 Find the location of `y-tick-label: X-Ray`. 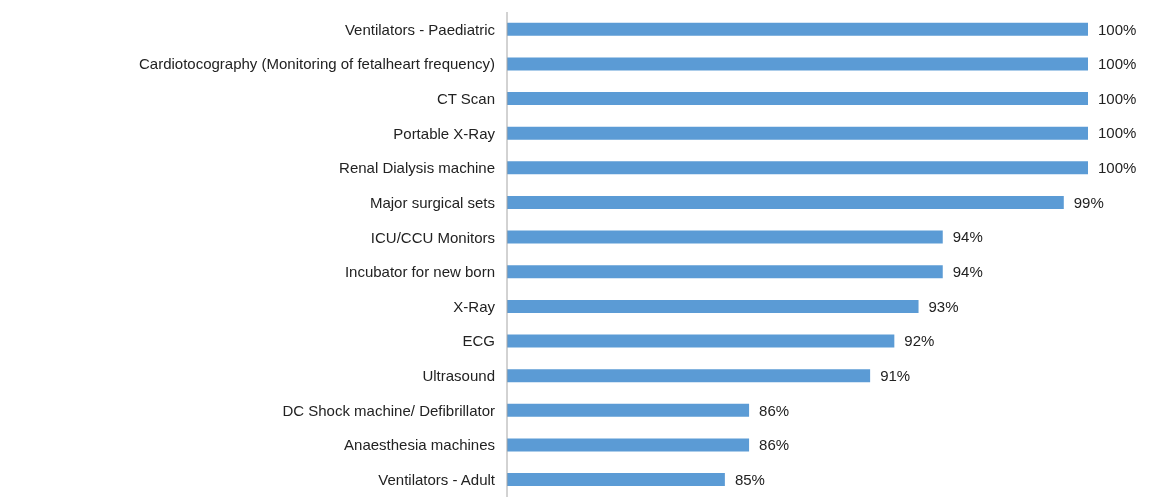

y-tick-label: X-Ray is located at coordinates (474, 306).